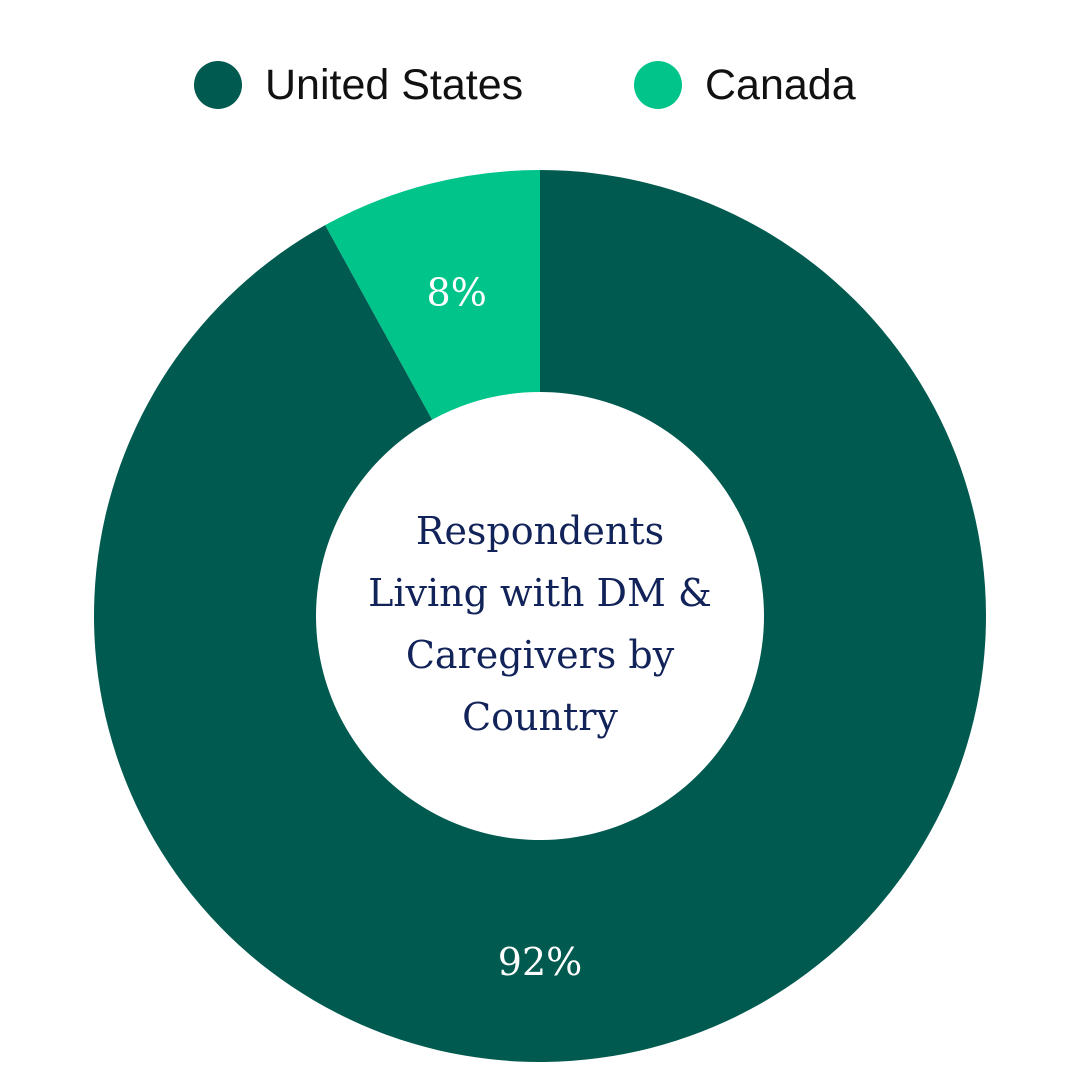 Image resolution: width=1080 pixels, height=1080 pixels. I want to click on legend-swatch-canada, so click(658, 85).